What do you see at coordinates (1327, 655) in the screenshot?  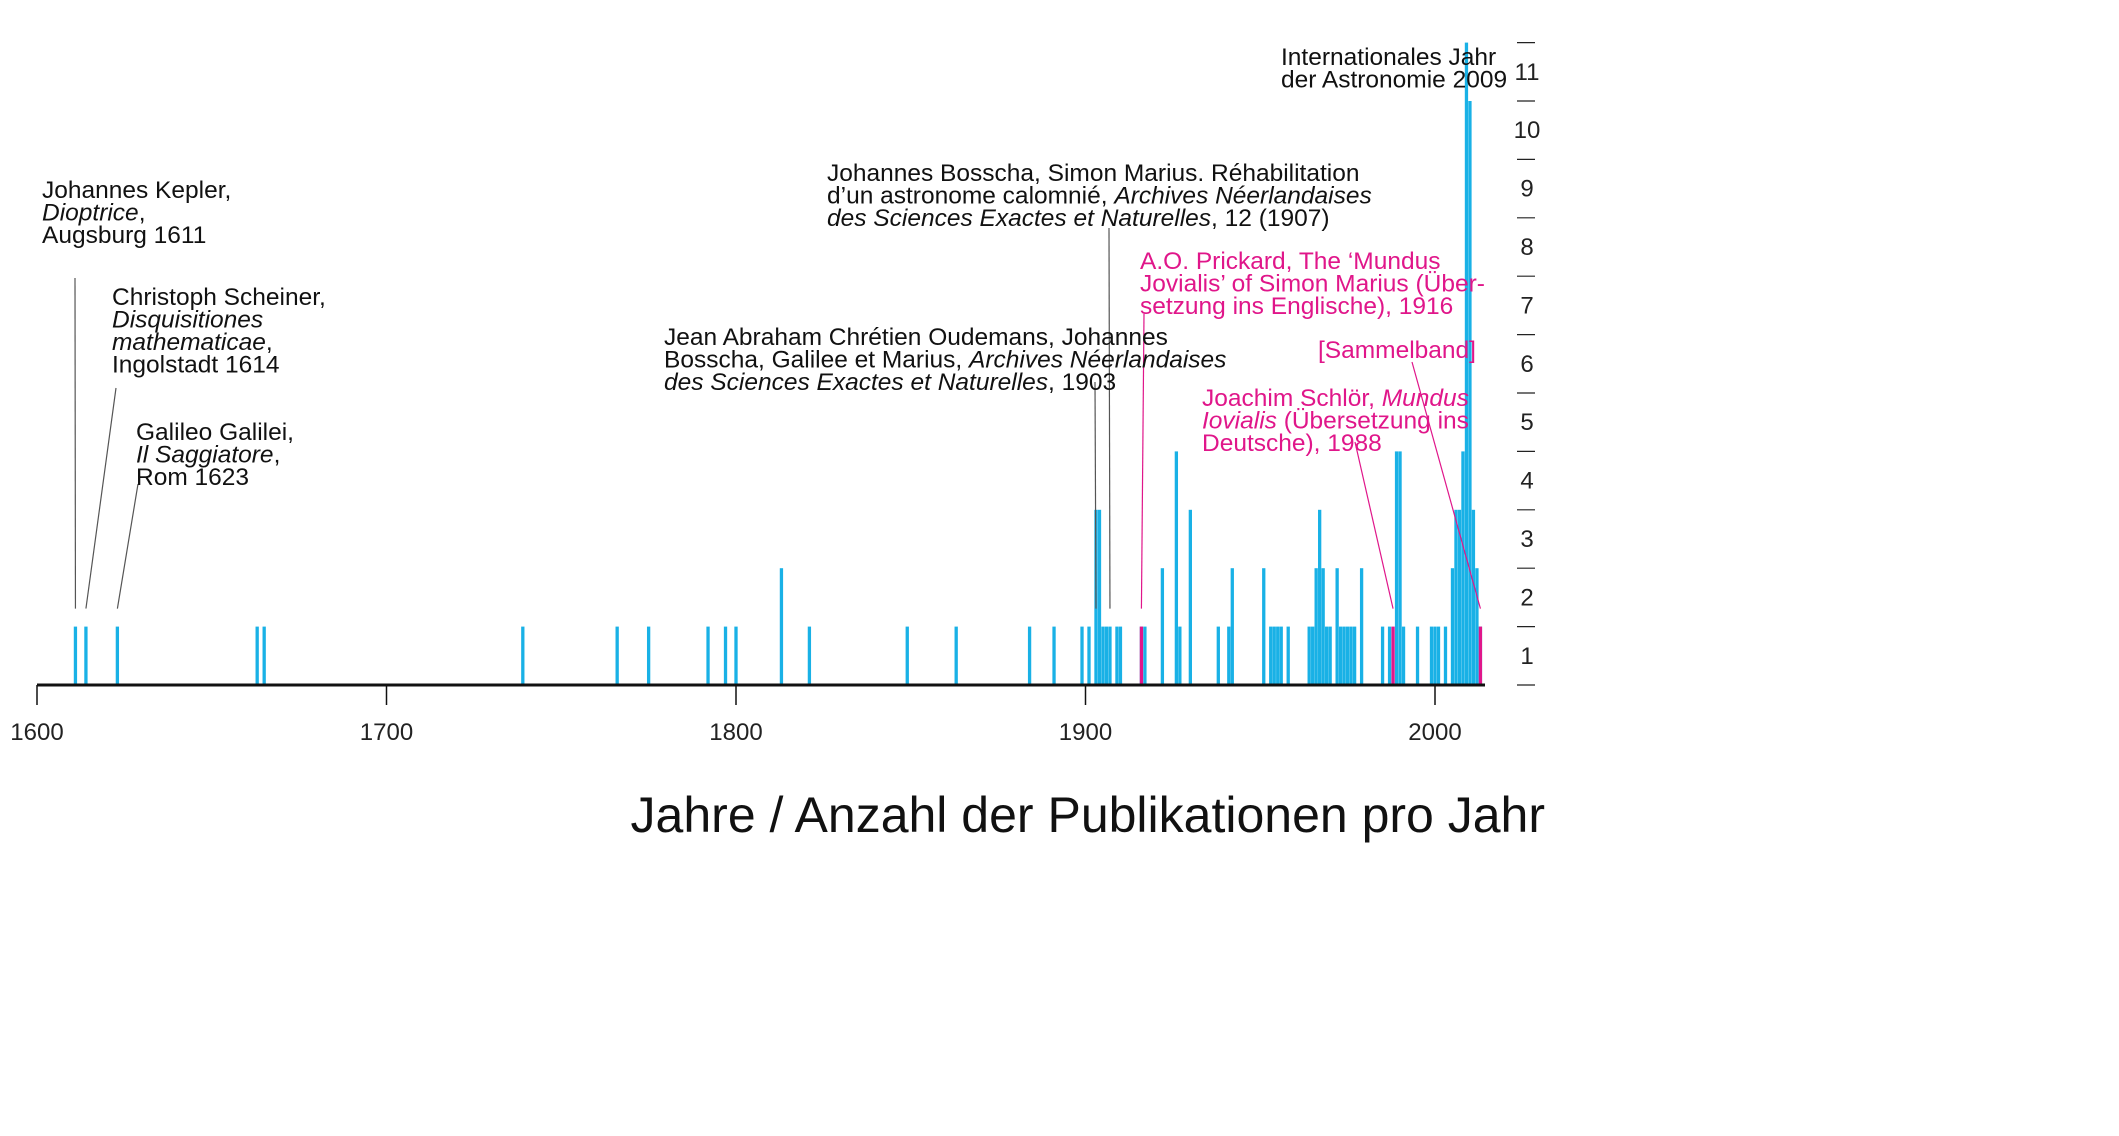 I see `bar-1969` at bounding box center [1327, 655].